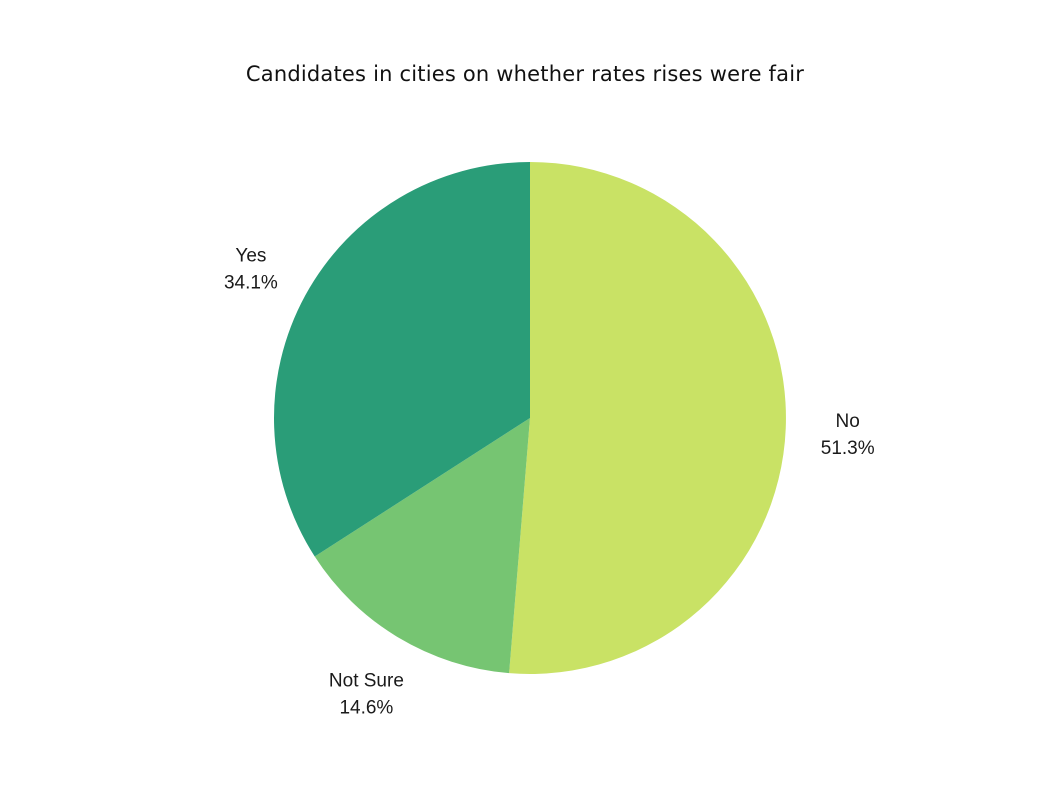  What do you see at coordinates (251, 283) in the screenshot?
I see `slice-value-label: 34.1%` at bounding box center [251, 283].